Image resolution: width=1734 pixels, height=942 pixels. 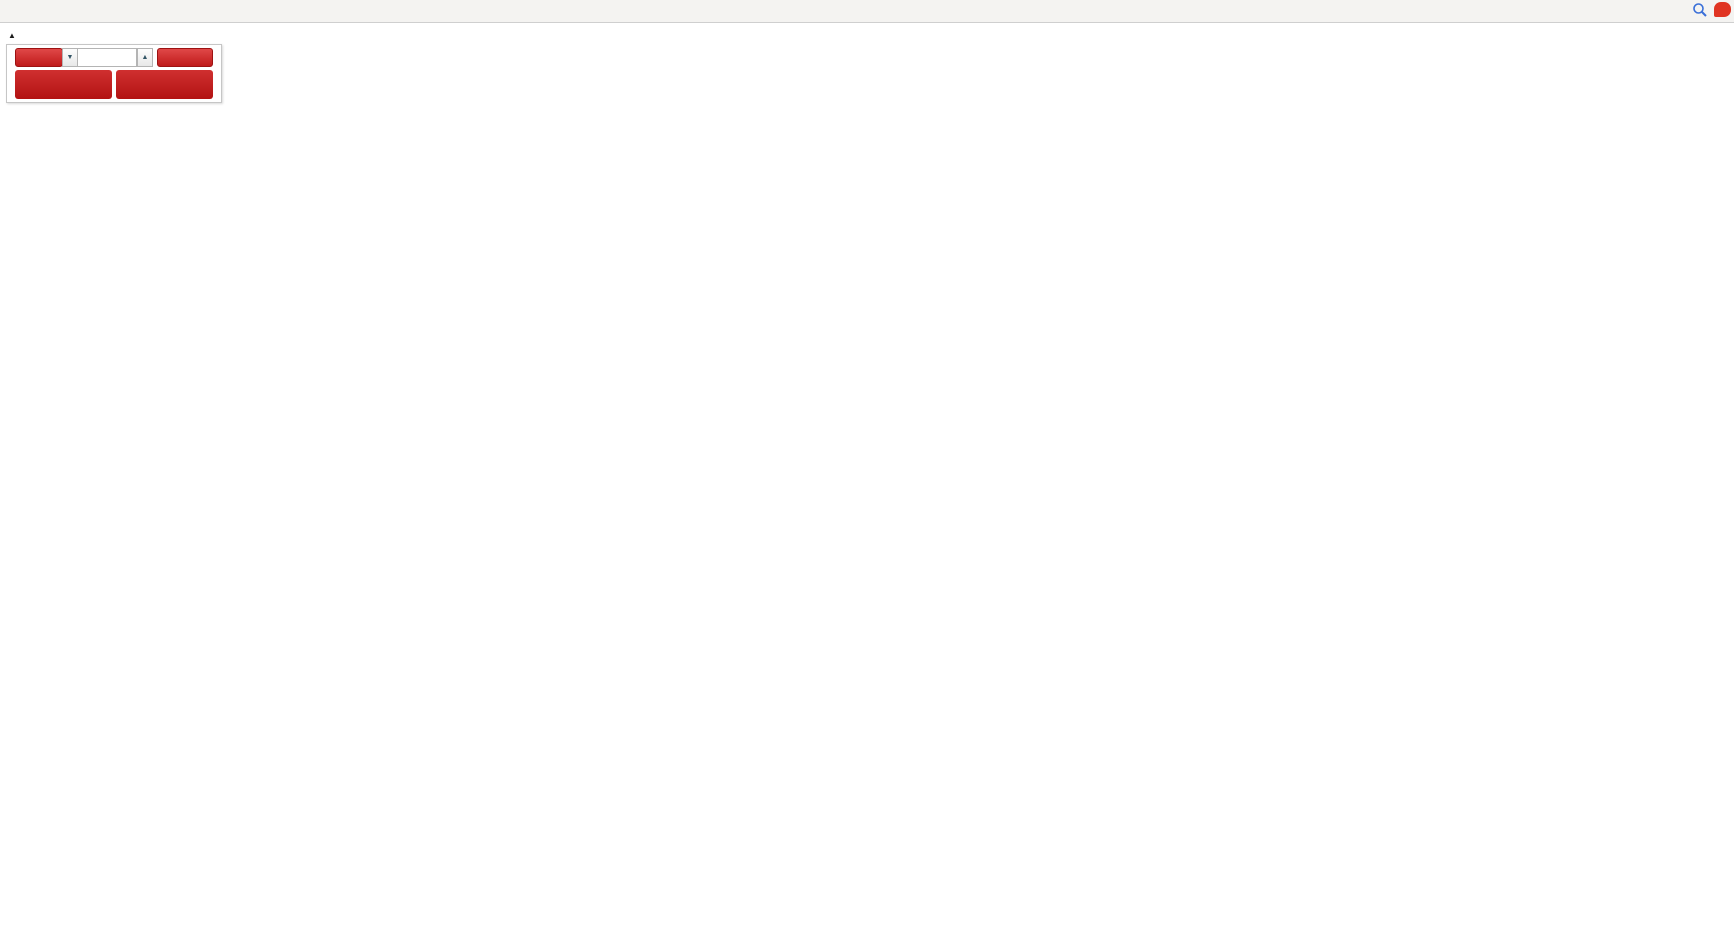 What do you see at coordinates (63, 84) in the screenshot?
I see `sell-price-button` at bounding box center [63, 84].